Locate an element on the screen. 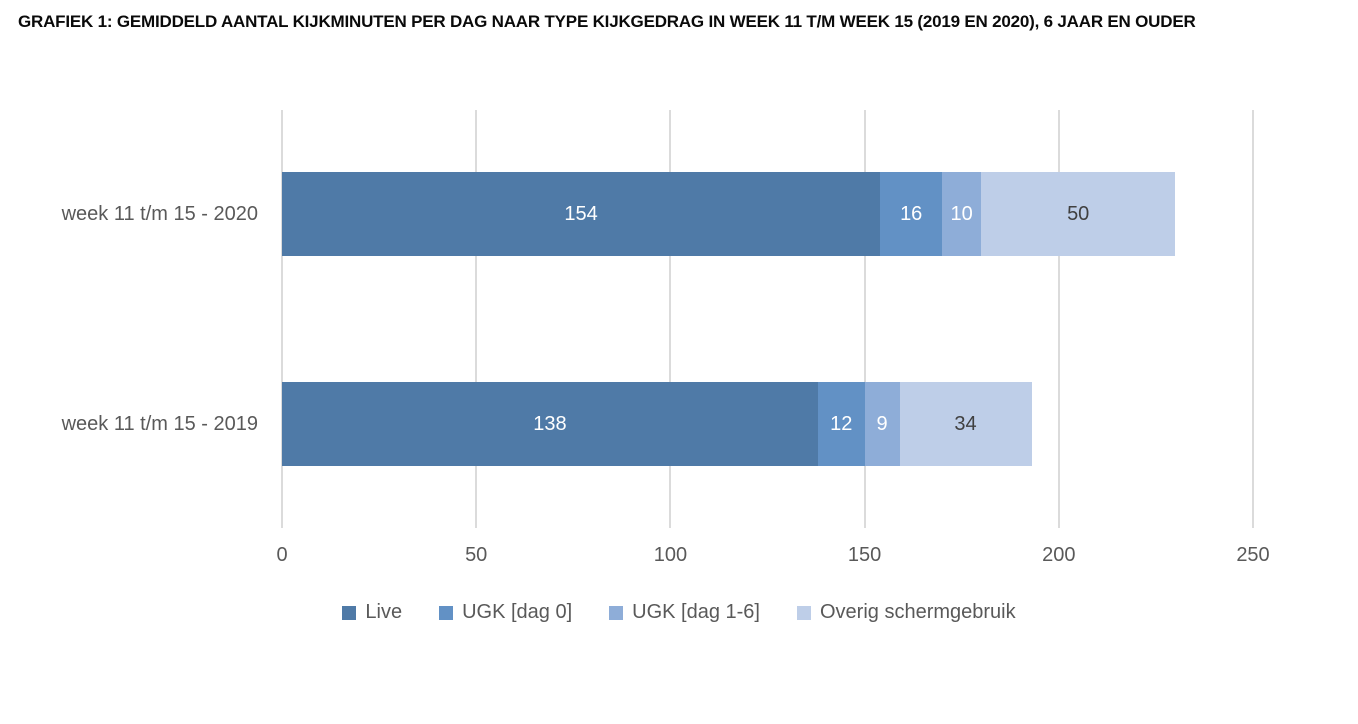 The image size is (1358, 724). bar-segment: 10 is located at coordinates (962, 214).